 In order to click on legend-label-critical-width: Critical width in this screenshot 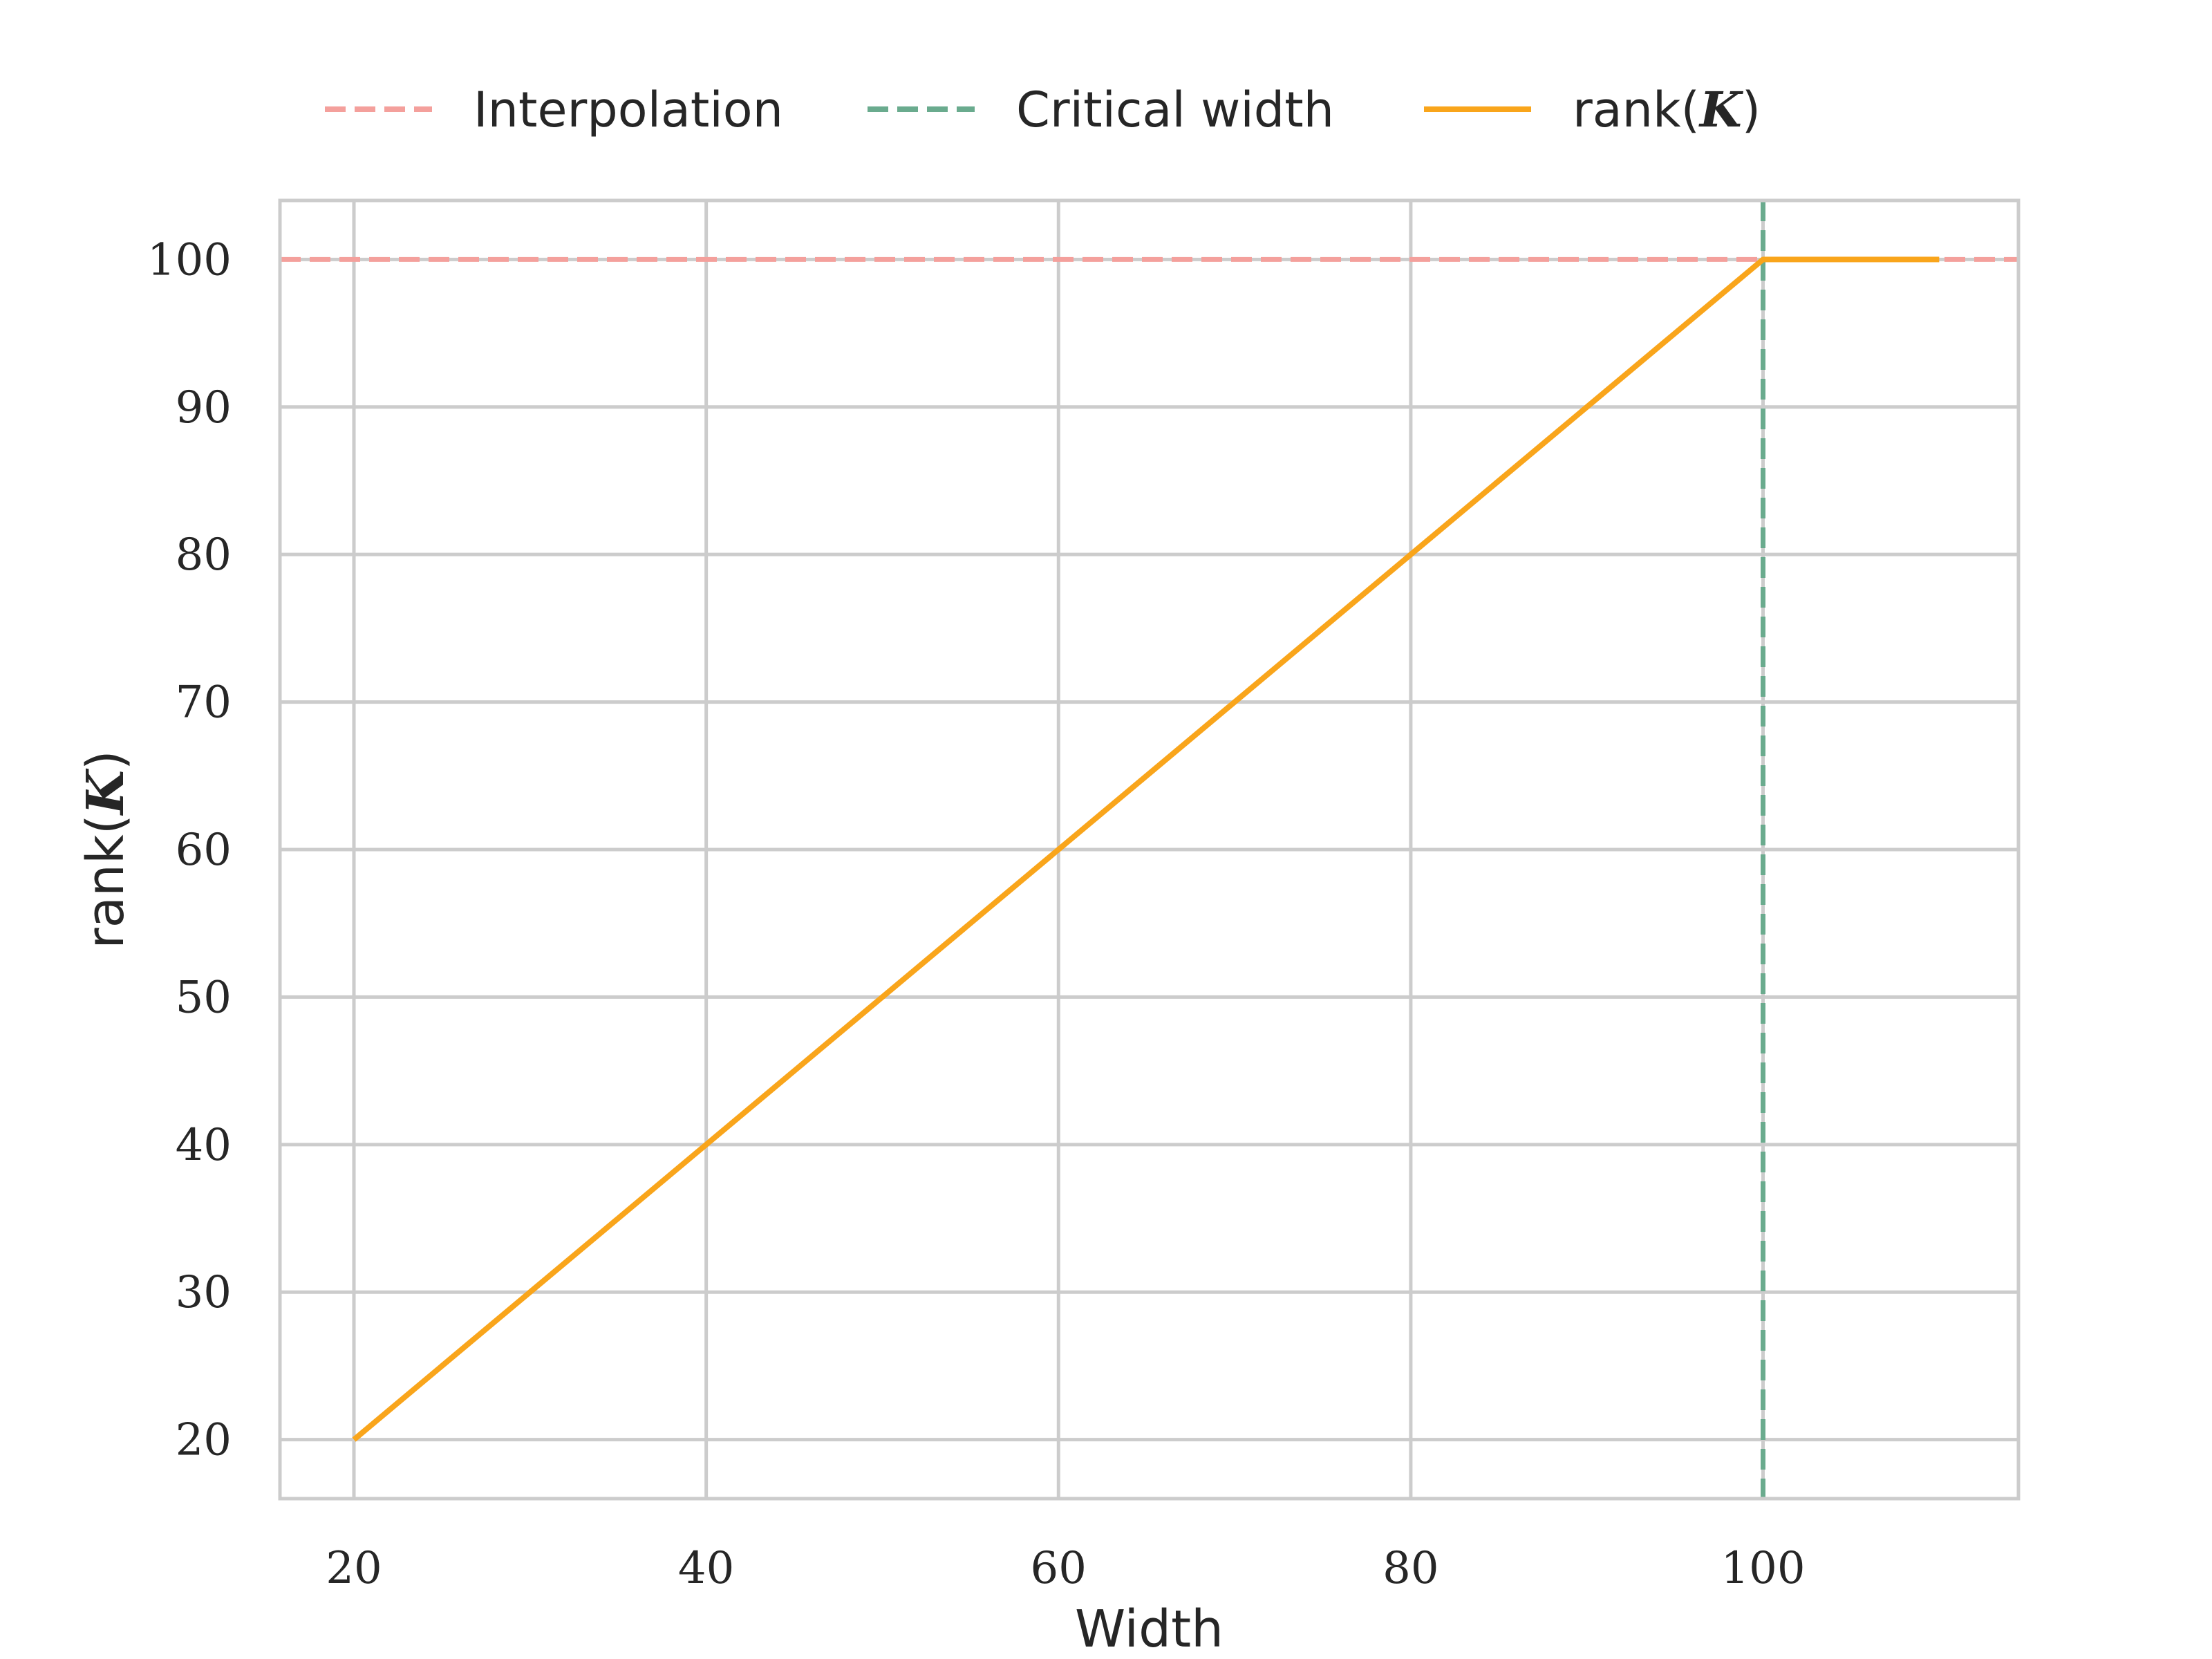, I will do `click(1175, 110)`.